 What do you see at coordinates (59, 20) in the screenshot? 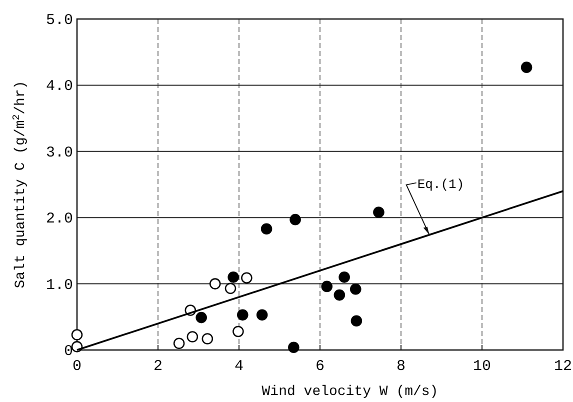
I see `y-tick-label: 5.0` at bounding box center [59, 20].